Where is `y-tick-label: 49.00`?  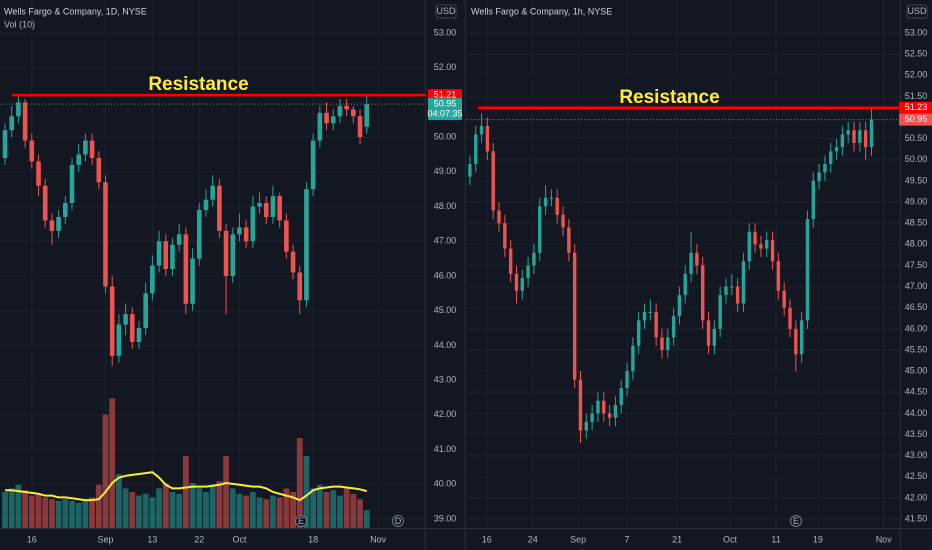 y-tick-label: 49.00 is located at coordinates (445, 171).